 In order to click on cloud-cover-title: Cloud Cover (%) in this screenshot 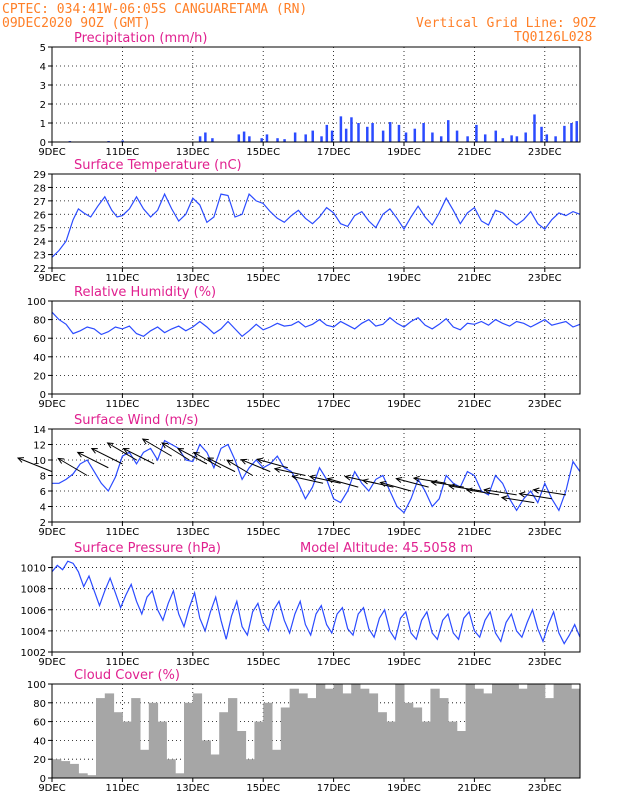, I will do `click(127, 675)`.